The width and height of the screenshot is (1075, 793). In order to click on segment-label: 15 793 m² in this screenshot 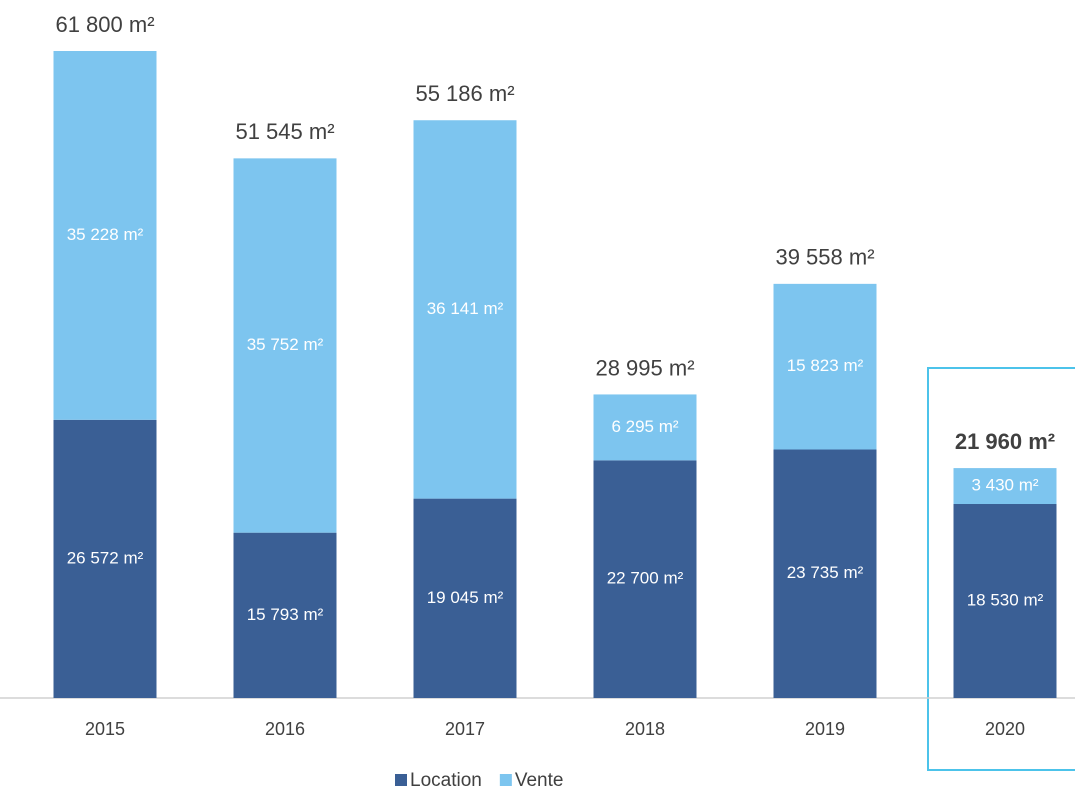, I will do `click(285, 614)`.